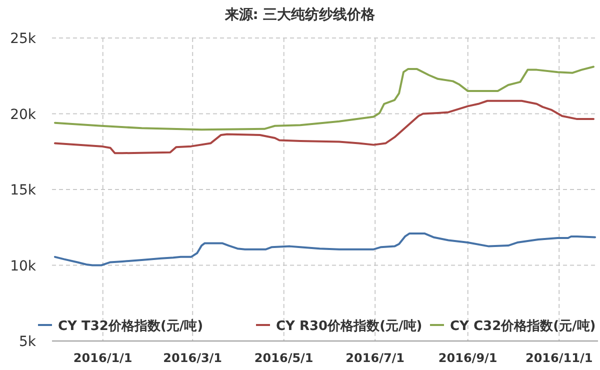  What do you see at coordinates (523, 326) in the screenshot?
I see `legend-label: CY C32价格指数(元/吨)` at bounding box center [523, 326].